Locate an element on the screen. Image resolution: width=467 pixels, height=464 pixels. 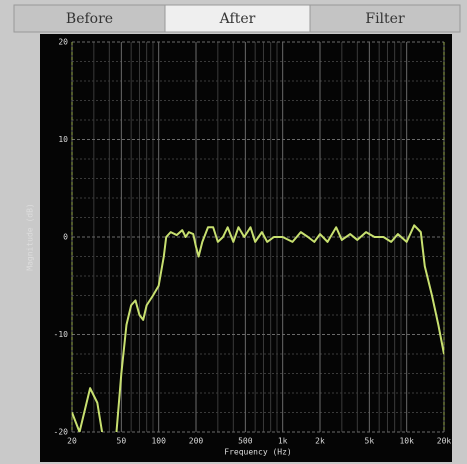
x-tick-label: 2k is located at coordinates (320, 441).